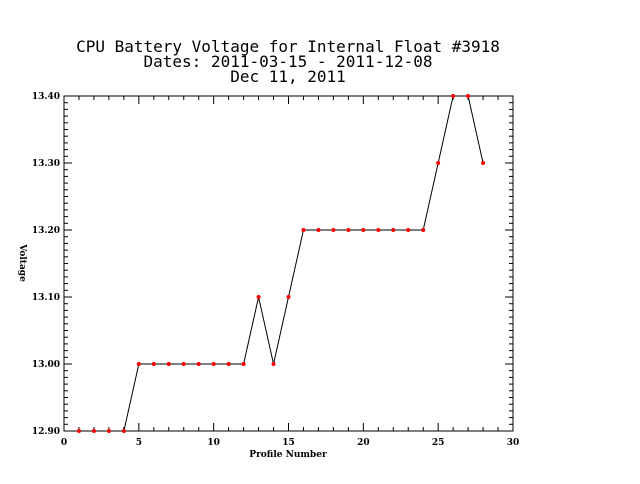  I want to click on y-tick-label: 13.10, so click(46, 298).